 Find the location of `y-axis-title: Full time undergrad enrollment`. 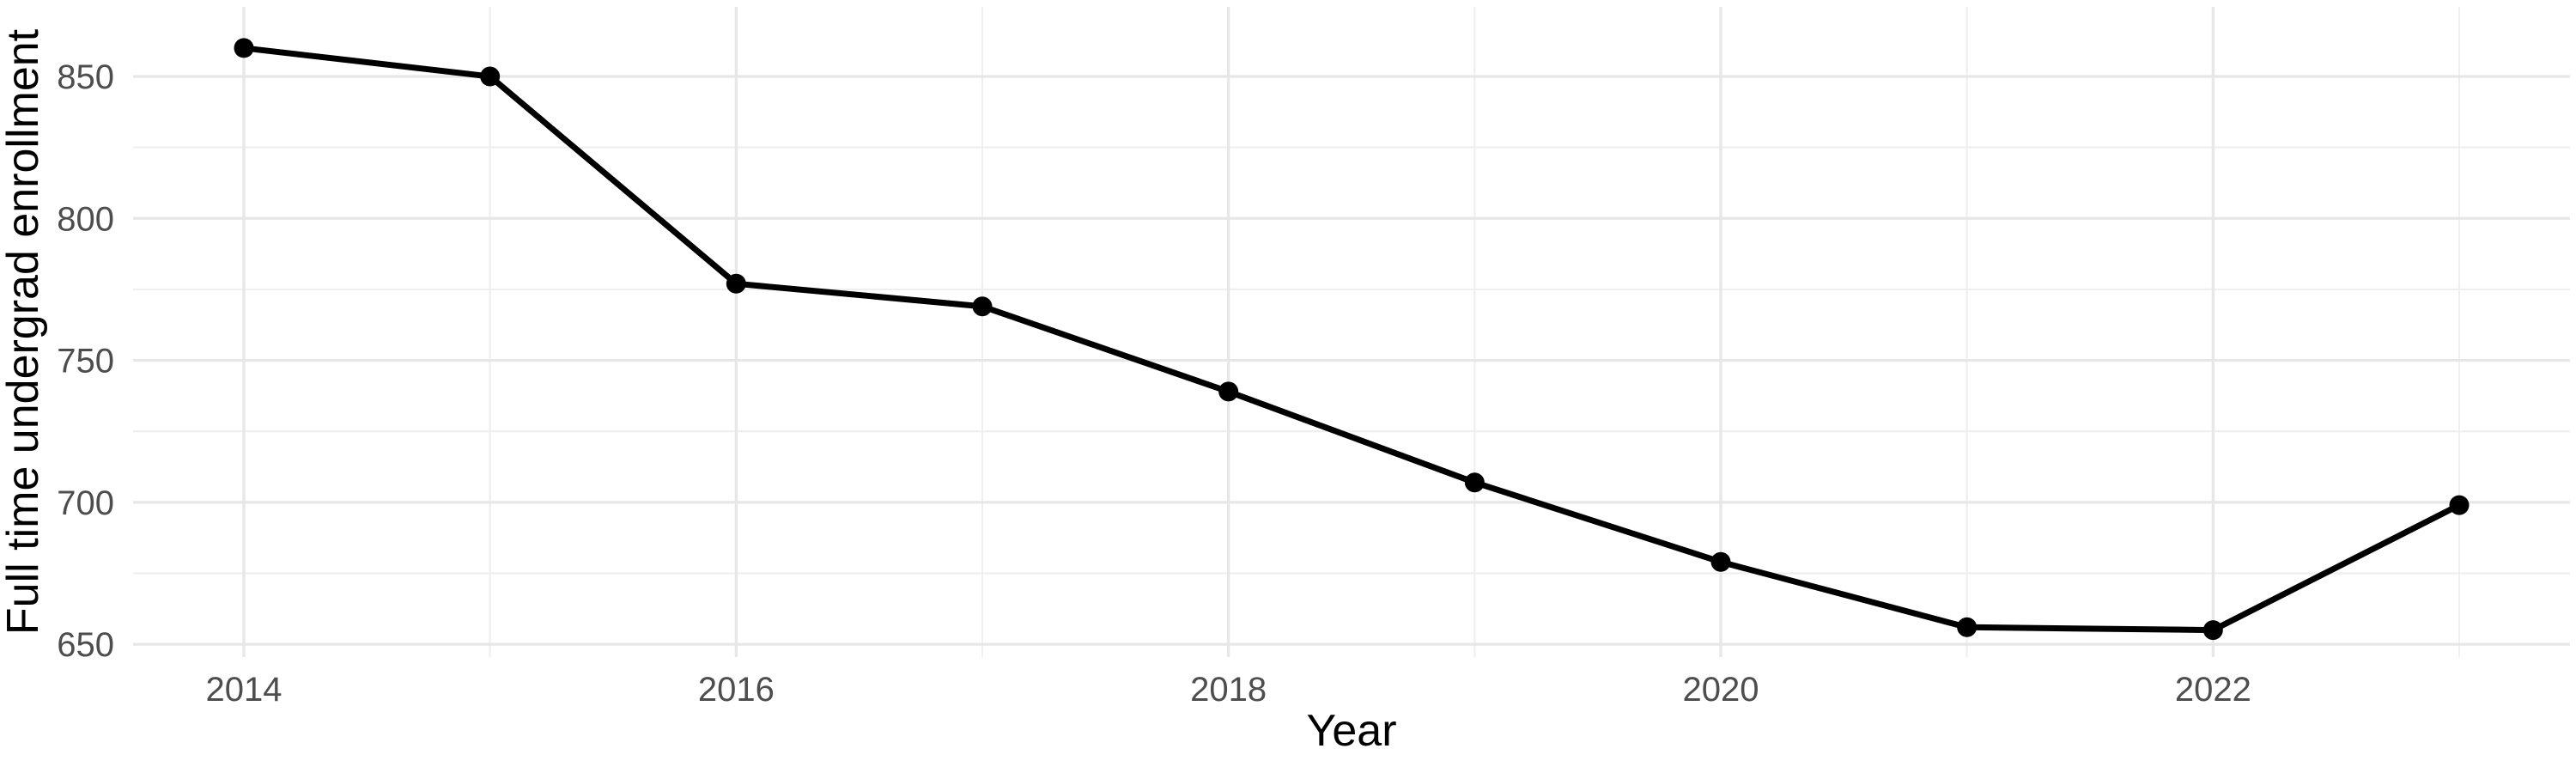

y-axis-title: Full time undergrad enrollment is located at coordinates (24, 331).